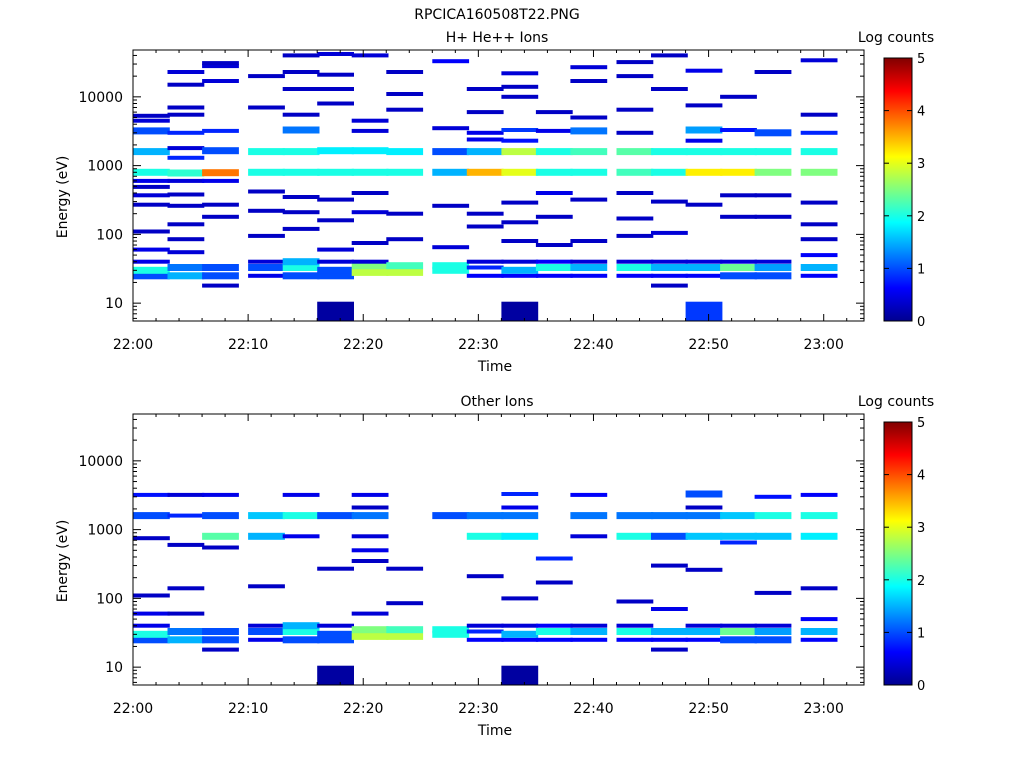 Image resolution: width=1024 pixels, height=768 pixels. Describe the element at coordinates (921, 423) in the screenshot. I see `colorbar-tick-label: 5` at that location.